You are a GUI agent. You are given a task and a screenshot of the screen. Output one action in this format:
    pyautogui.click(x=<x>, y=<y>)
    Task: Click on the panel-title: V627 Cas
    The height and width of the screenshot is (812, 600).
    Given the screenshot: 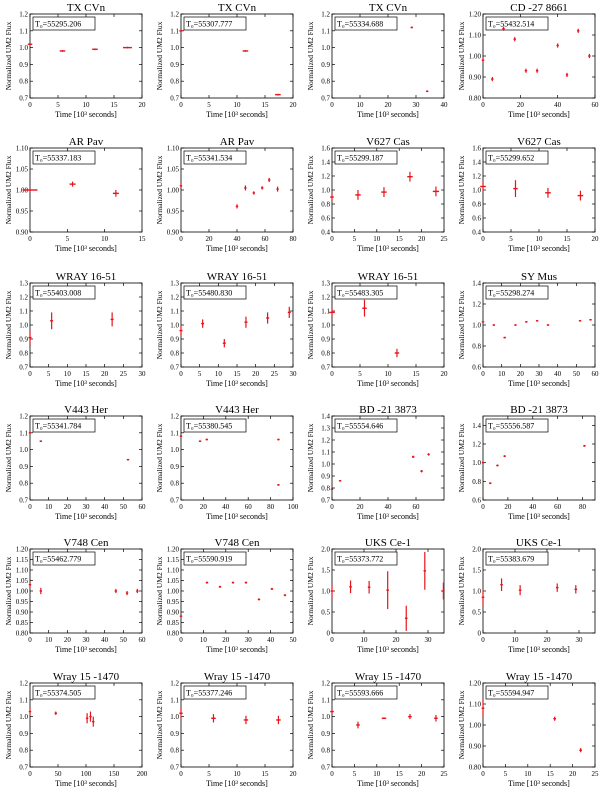 What is the action you would take?
    pyautogui.click(x=388, y=142)
    